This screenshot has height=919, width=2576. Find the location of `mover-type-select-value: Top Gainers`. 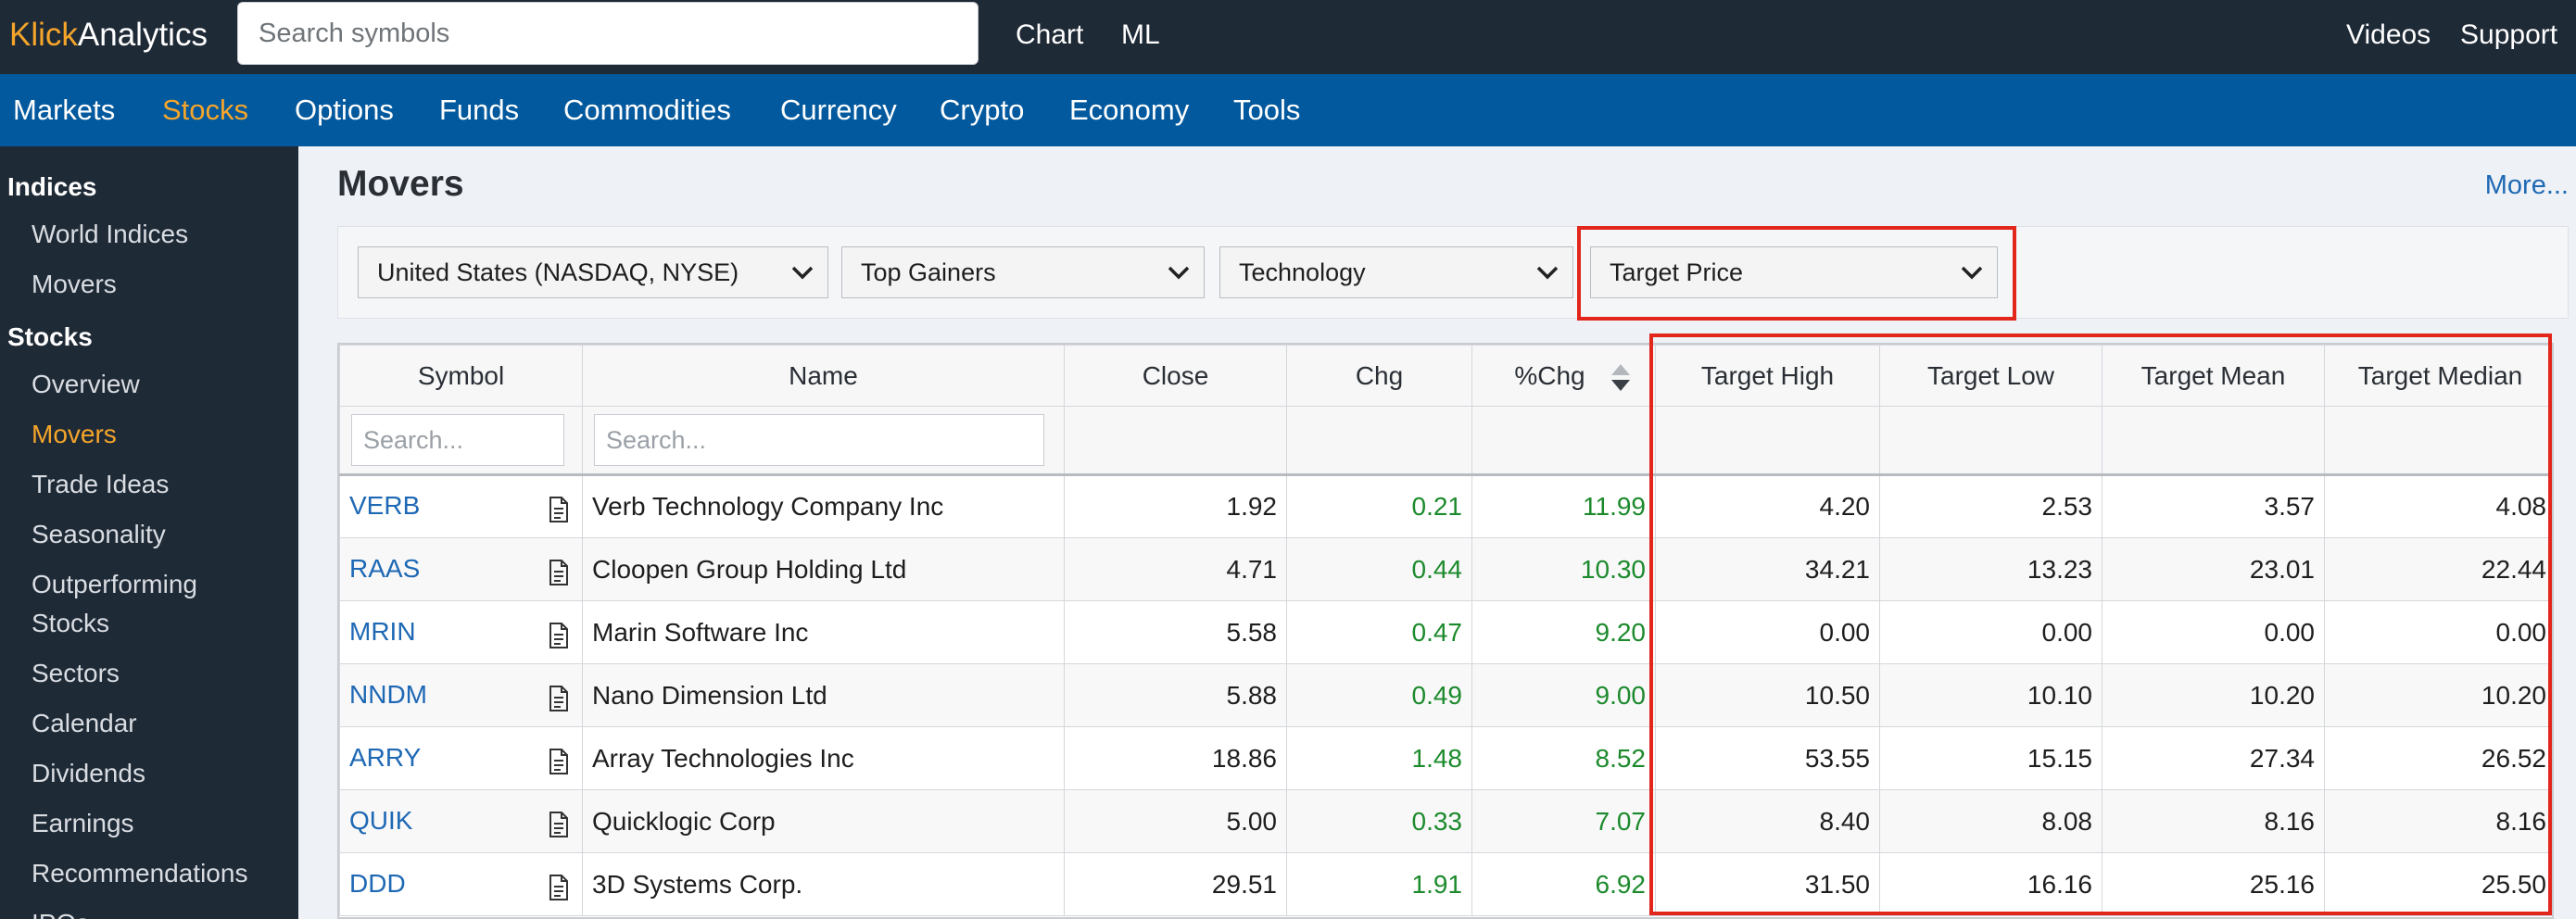

mover-type-select-value: Top Gainers is located at coordinates (929, 272).